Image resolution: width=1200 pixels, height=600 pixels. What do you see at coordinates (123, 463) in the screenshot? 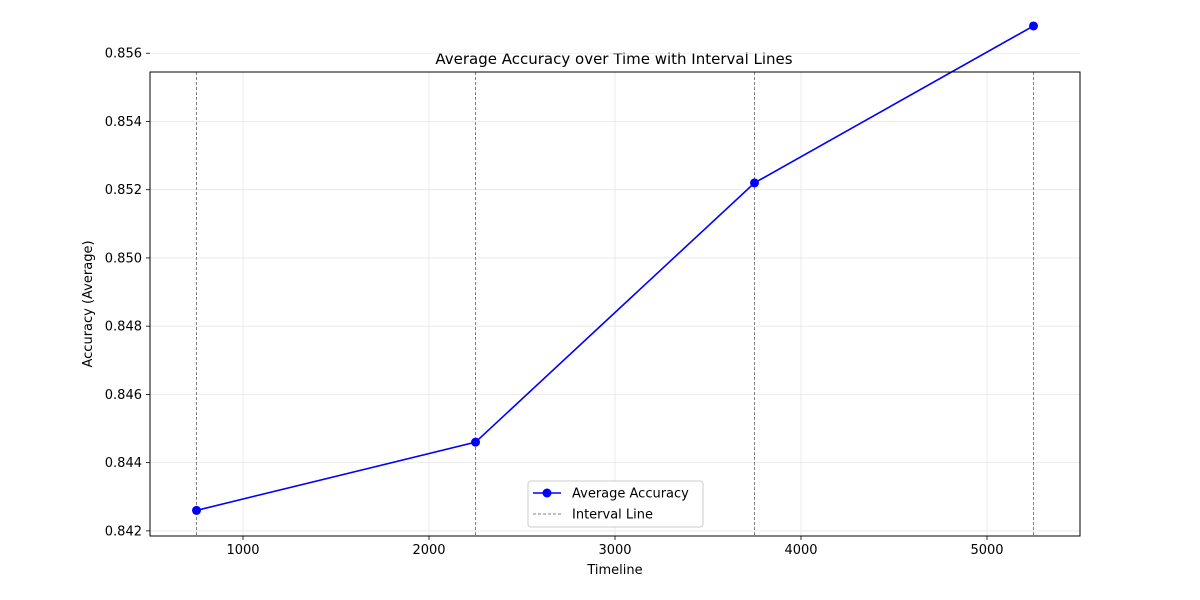
I see `y-tick-label: 0.844` at bounding box center [123, 463].